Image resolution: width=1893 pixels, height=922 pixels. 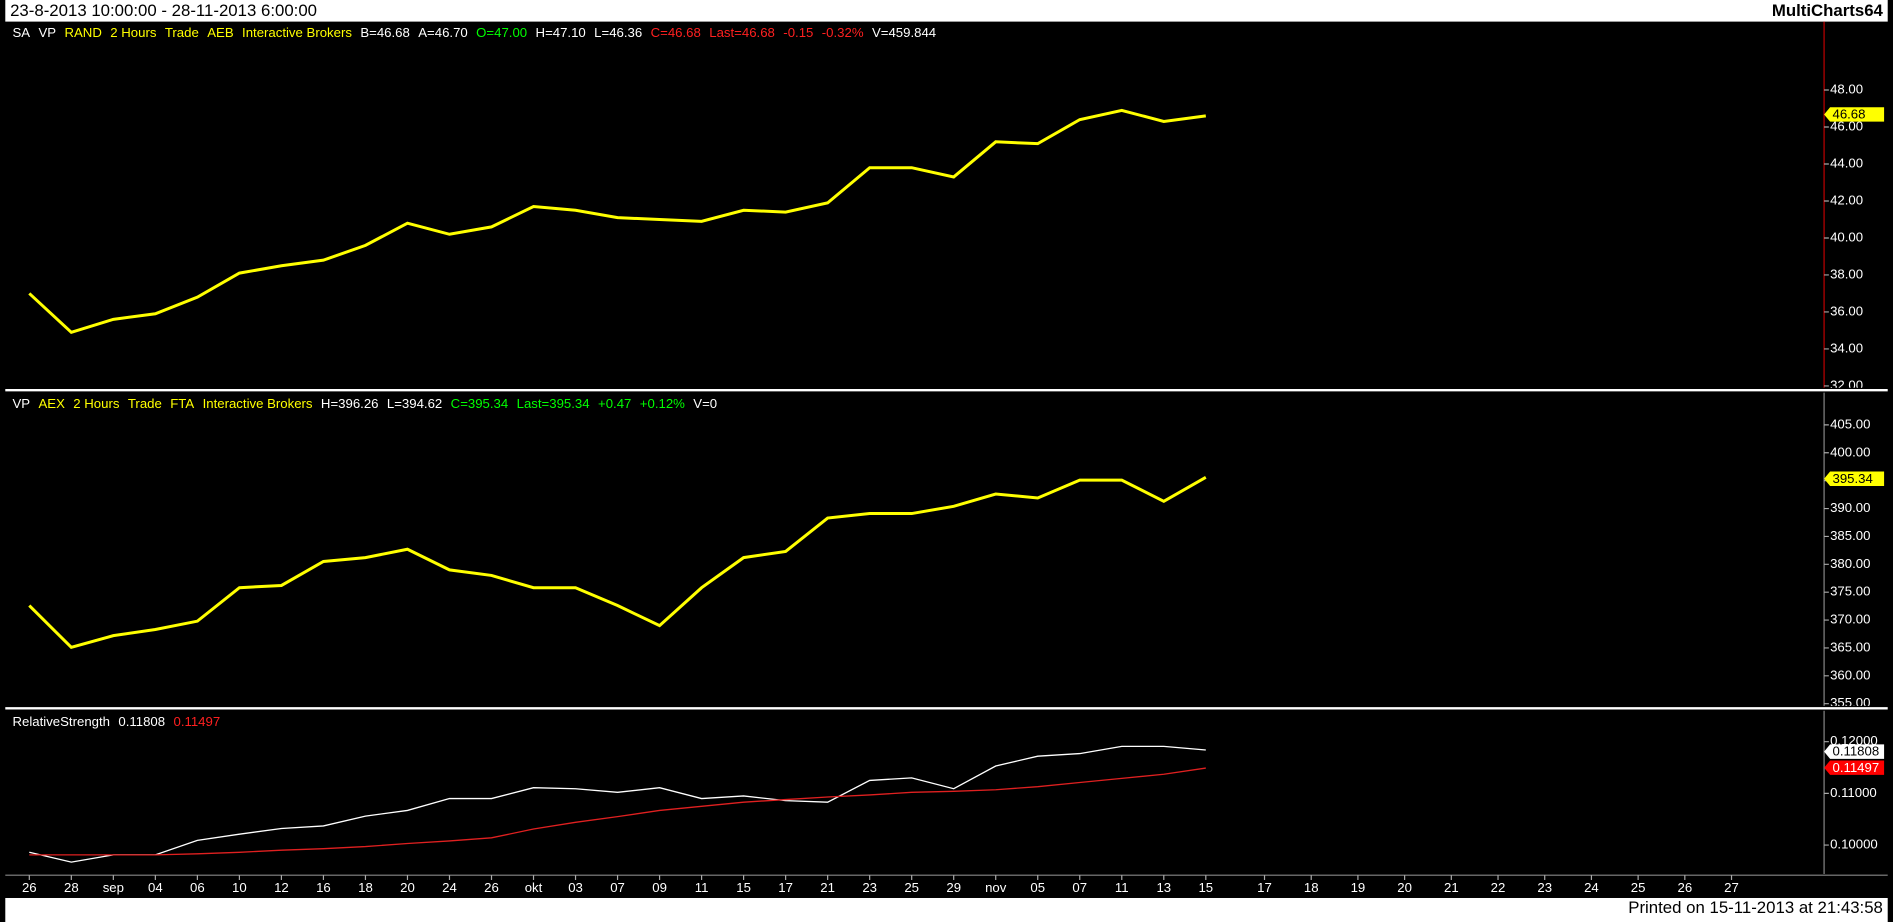 I want to click on price-marker-label: 46.68, so click(x=1848, y=114).